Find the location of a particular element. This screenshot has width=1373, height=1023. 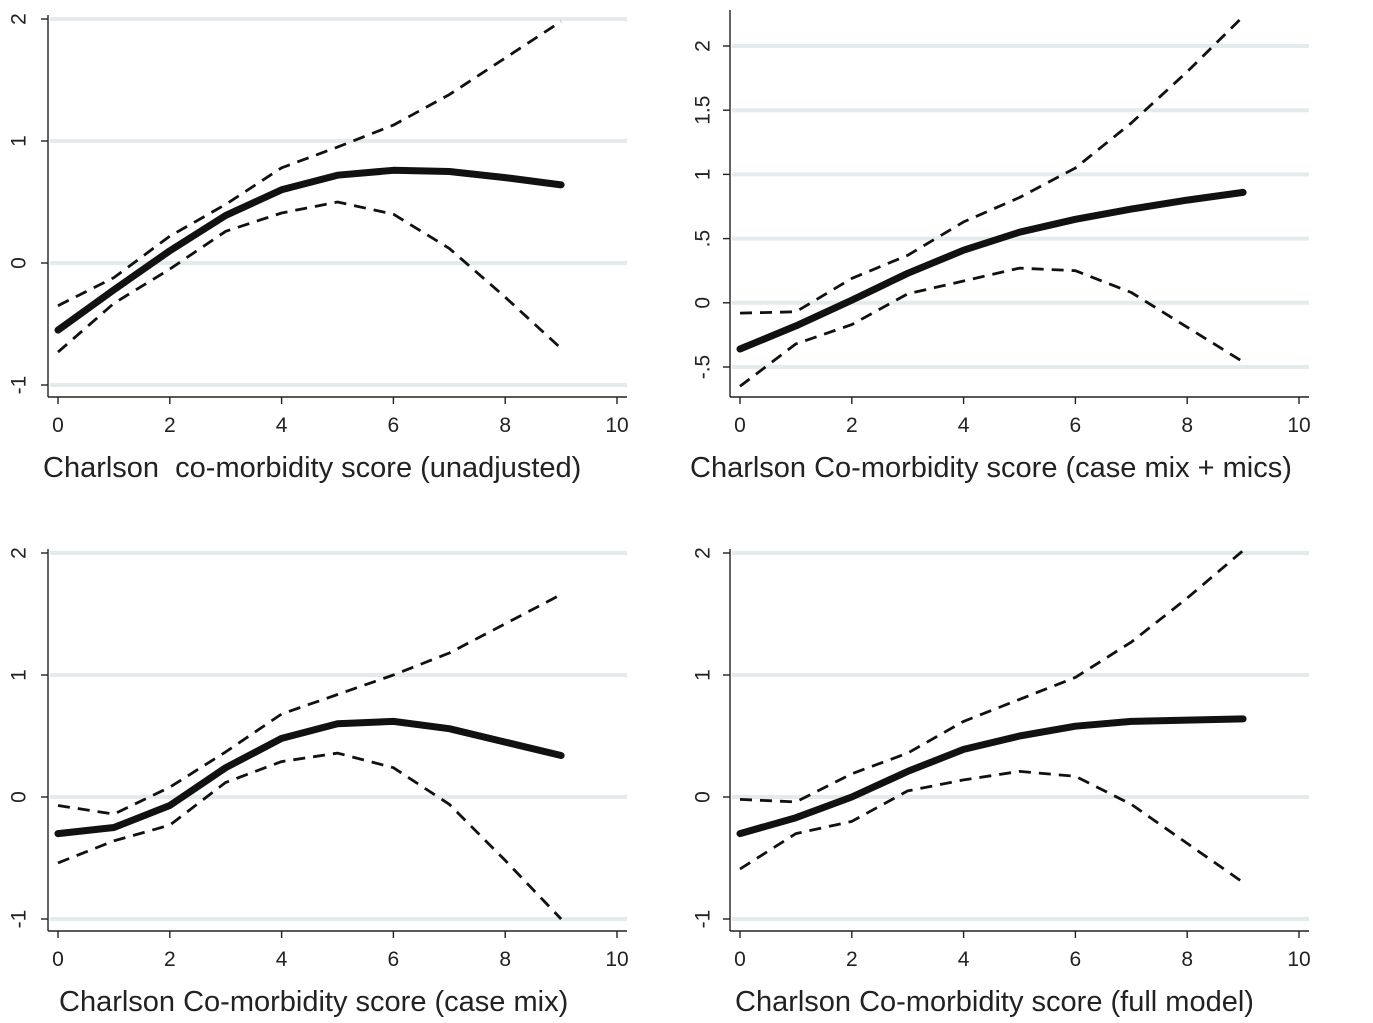

y-tick-label-5: 2 is located at coordinates (702, 46).